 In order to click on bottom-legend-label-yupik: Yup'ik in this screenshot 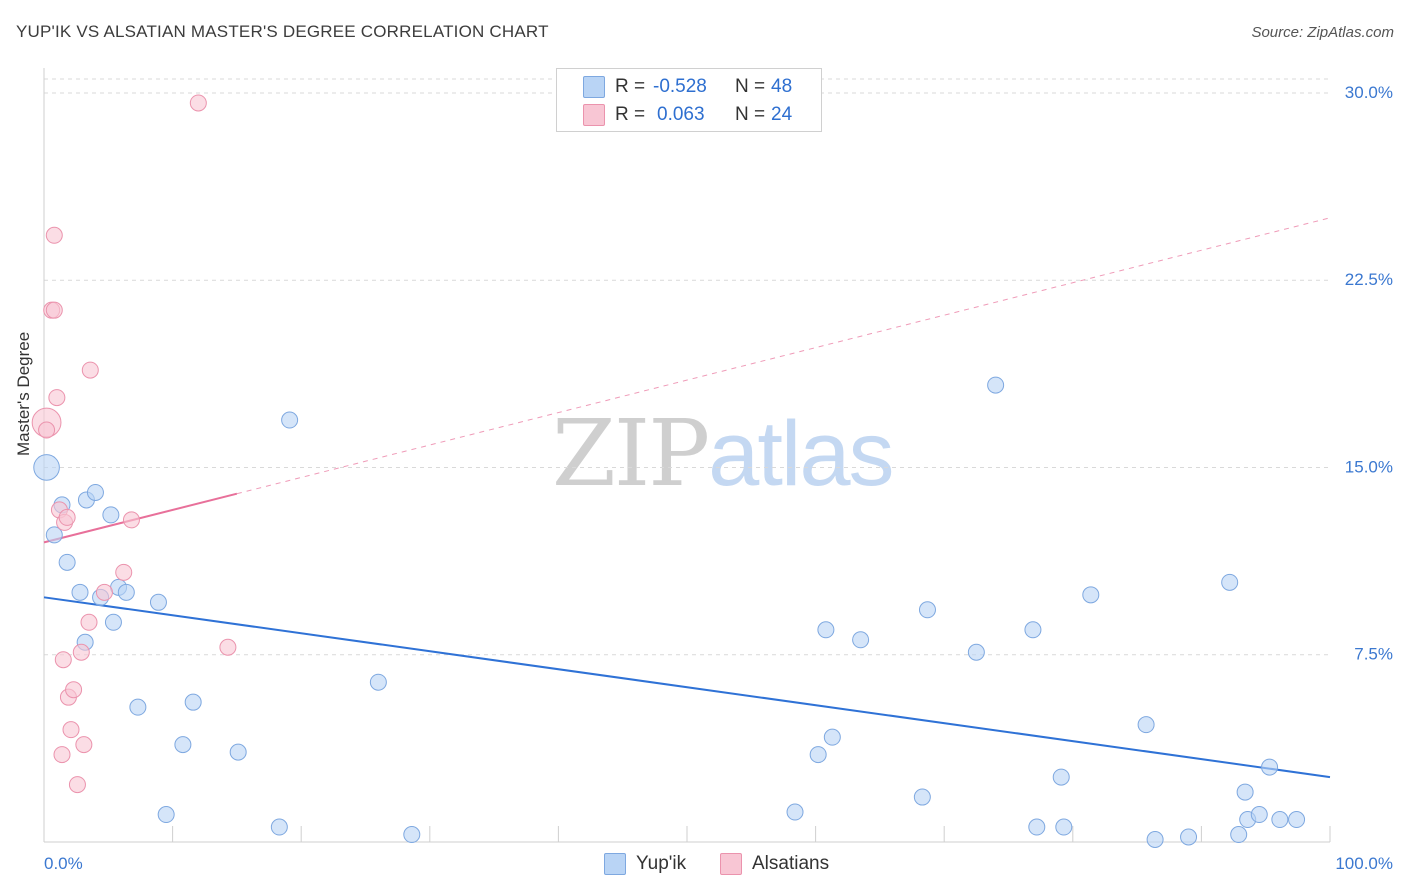, I will do `click(661, 863)`.